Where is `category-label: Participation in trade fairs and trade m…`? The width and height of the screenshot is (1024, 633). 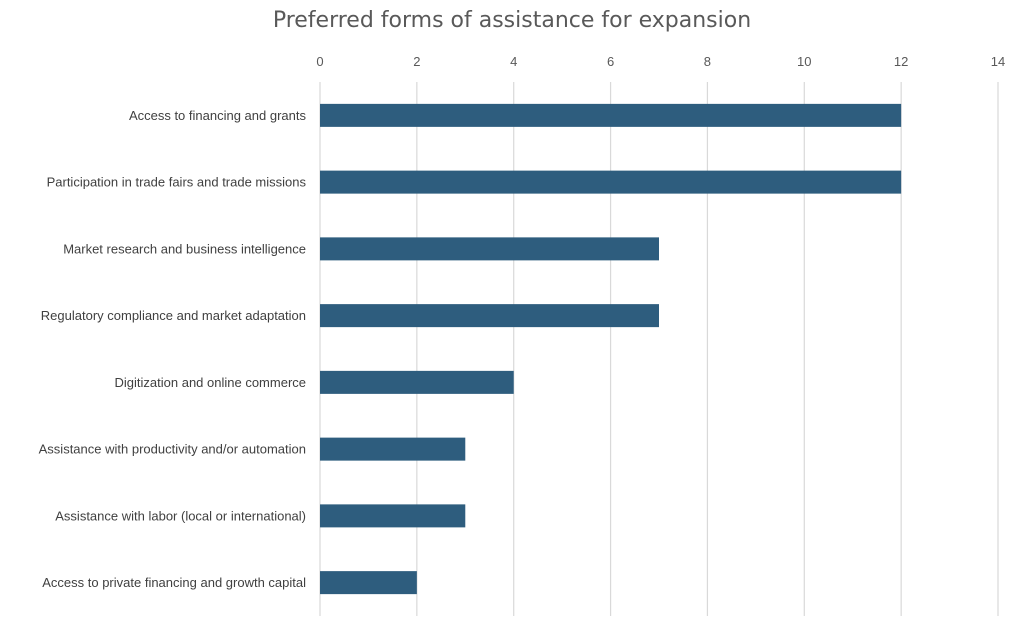
category-label: Participation in trade fairs and trade m… is located at coordinates (177, 182).